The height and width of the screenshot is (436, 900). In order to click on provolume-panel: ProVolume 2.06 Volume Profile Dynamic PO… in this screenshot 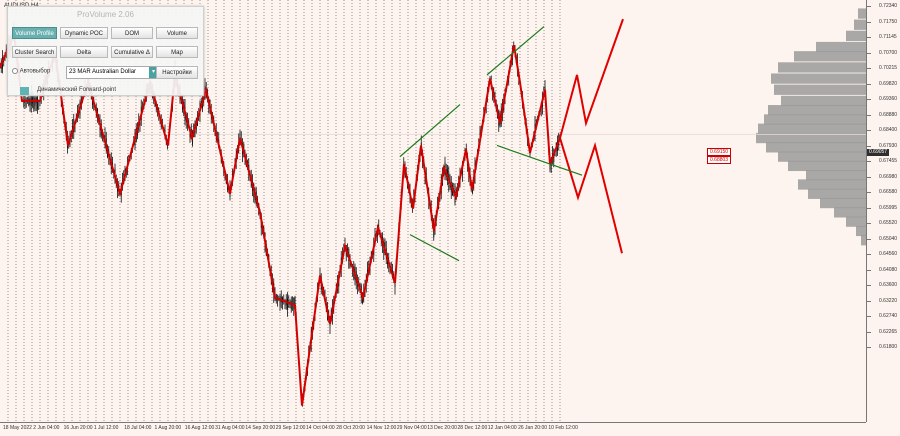, I will do `click(105, 51)`.